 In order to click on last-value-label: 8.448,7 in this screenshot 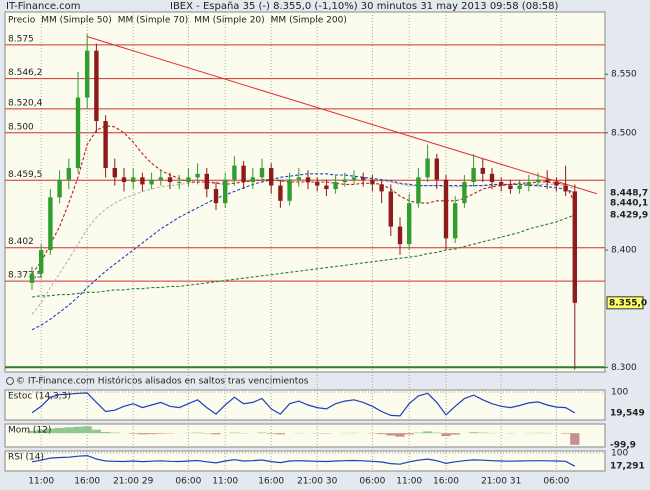, I will do `click(629, 193)`.